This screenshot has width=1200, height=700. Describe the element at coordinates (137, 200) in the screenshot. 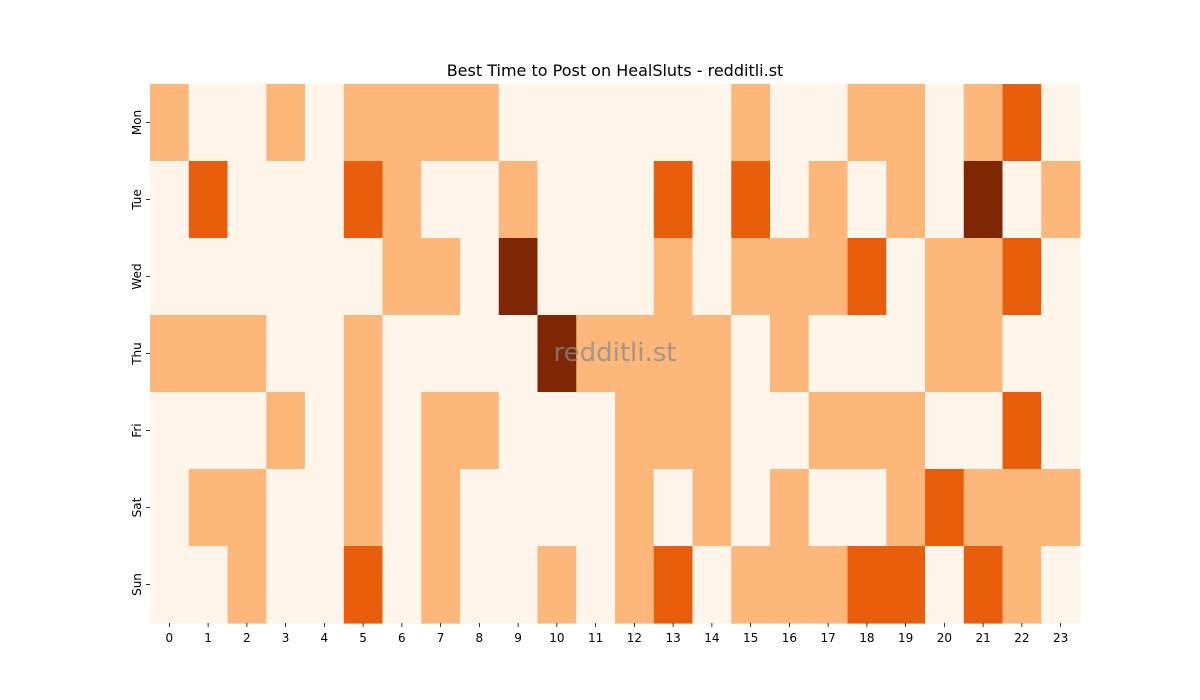

I see `y-tick-label: Tue` at that location.